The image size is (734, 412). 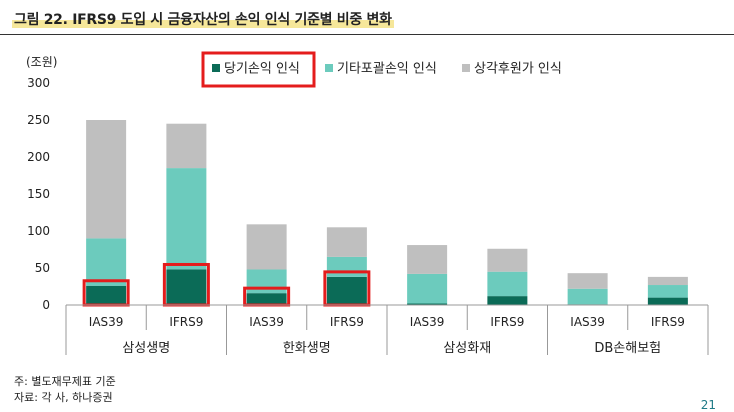 What do you see at coordinates (367, 34) in the screenshot?
I see `title-rule` at bounding box center [367, 34].